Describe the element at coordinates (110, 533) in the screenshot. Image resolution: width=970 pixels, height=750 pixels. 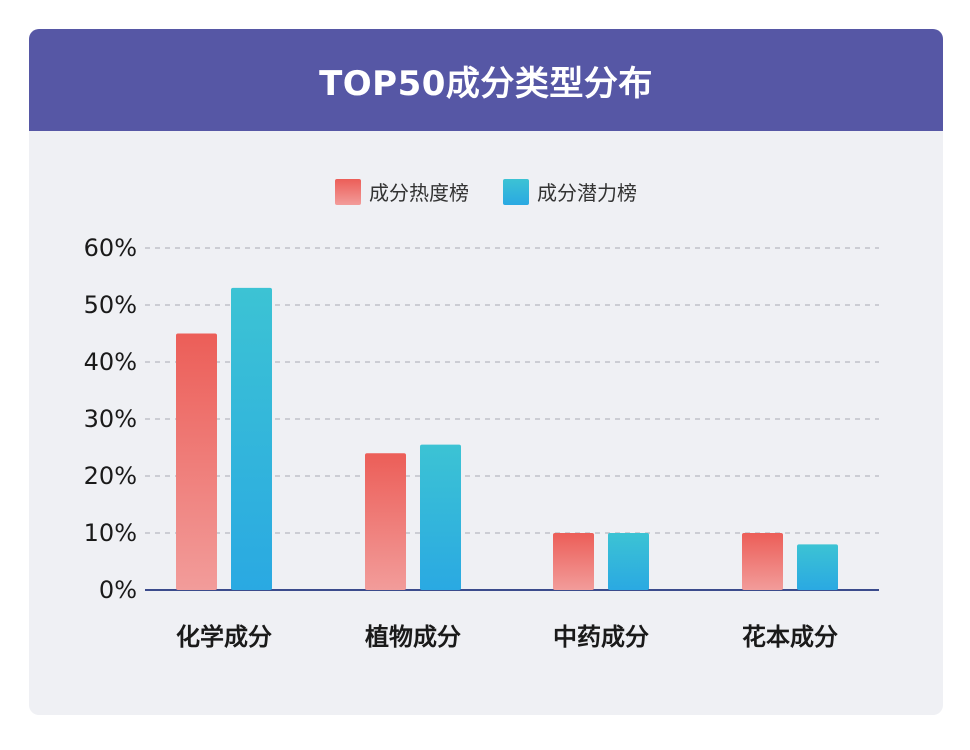
I see `y-tick-label: 10%` at that location.